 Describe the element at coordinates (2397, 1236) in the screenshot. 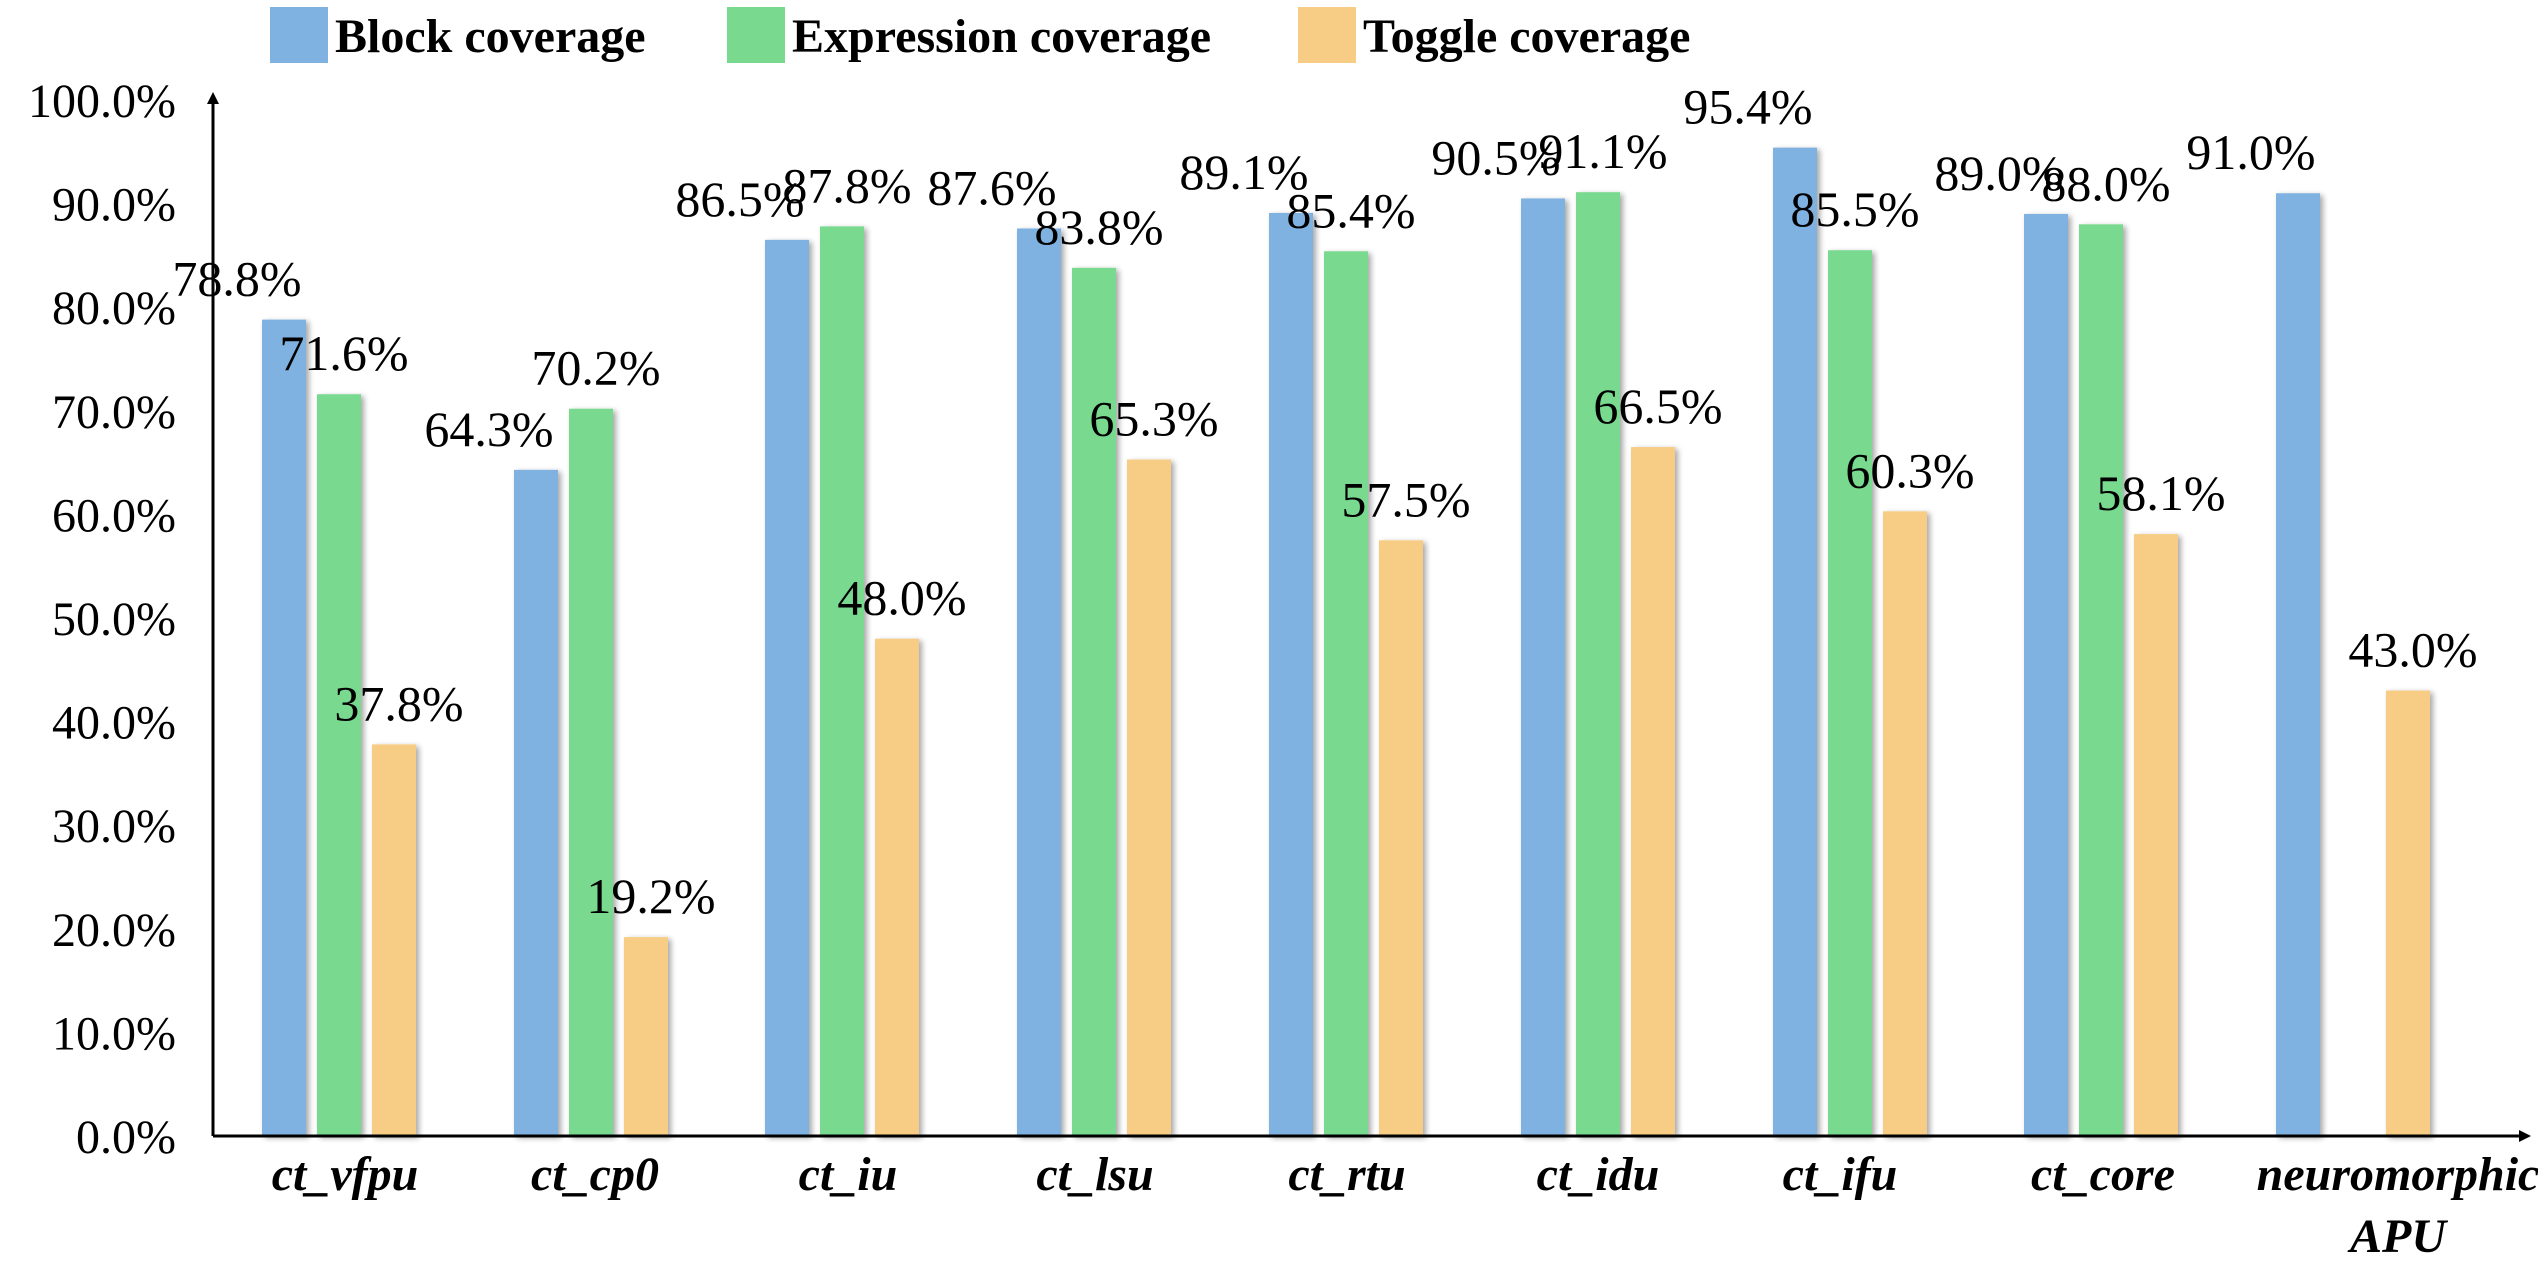

I see `x-category-label: APU` at that location.